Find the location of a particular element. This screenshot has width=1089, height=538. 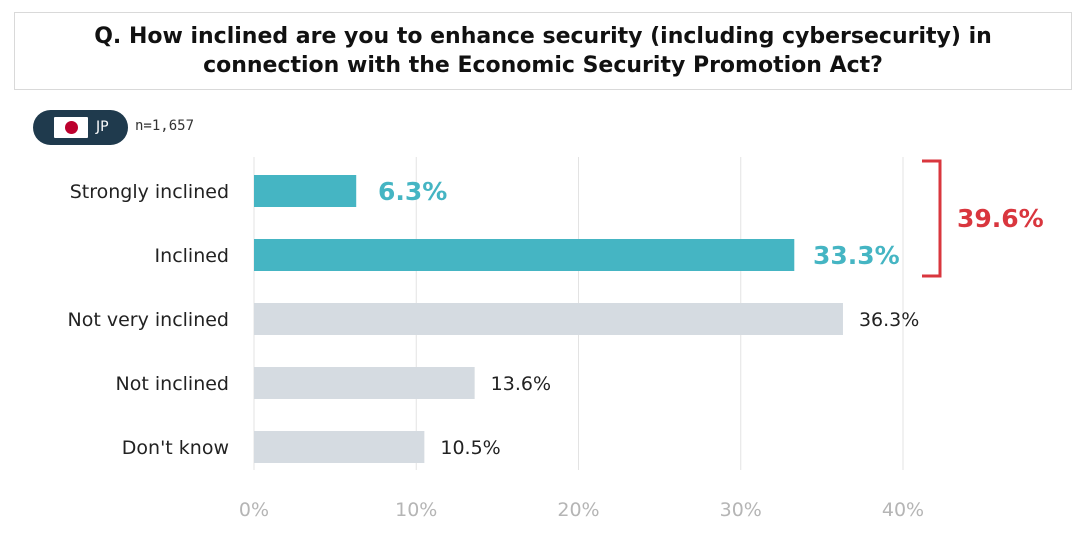

data-label: 13.6% is located at coordinates (521, 384).